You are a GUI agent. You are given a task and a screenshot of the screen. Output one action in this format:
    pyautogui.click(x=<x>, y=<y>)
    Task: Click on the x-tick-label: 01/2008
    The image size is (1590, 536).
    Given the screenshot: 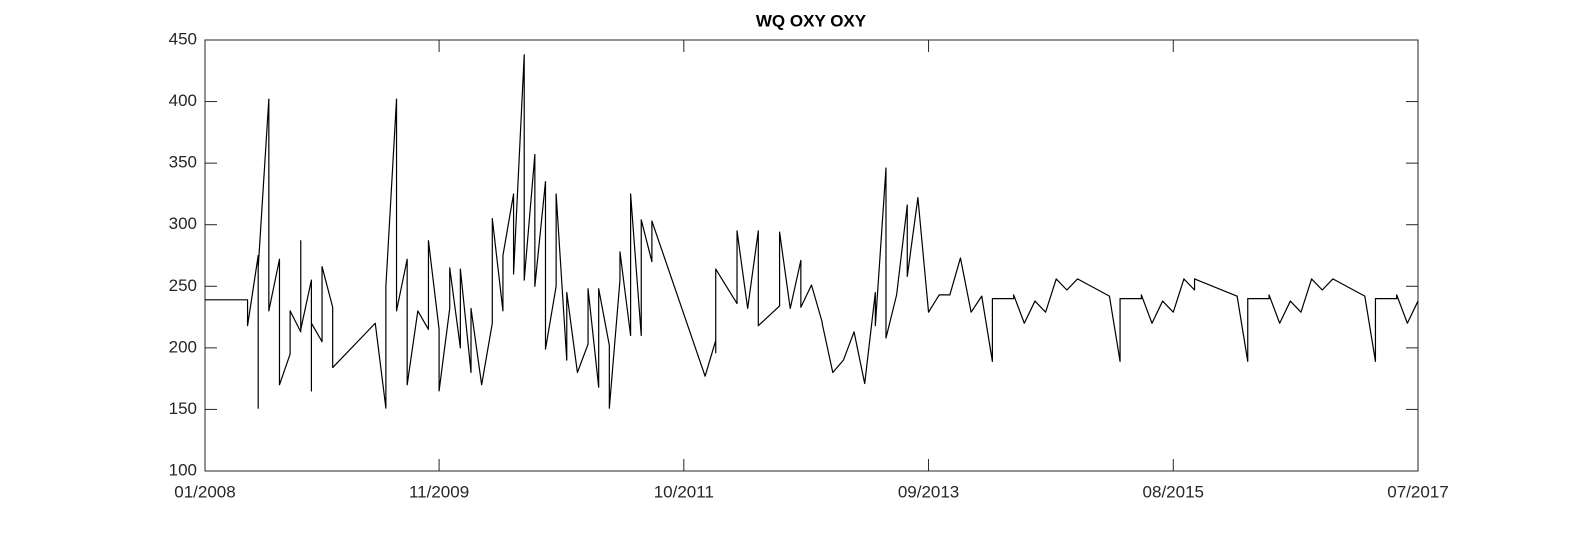 What is the action you would take?
    pyautogui.click(x=204, y=491)
    